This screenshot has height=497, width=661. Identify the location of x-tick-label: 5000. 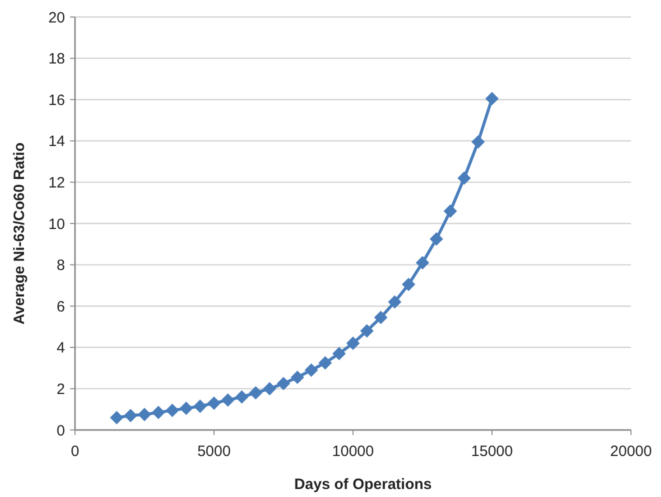
(214, 451).